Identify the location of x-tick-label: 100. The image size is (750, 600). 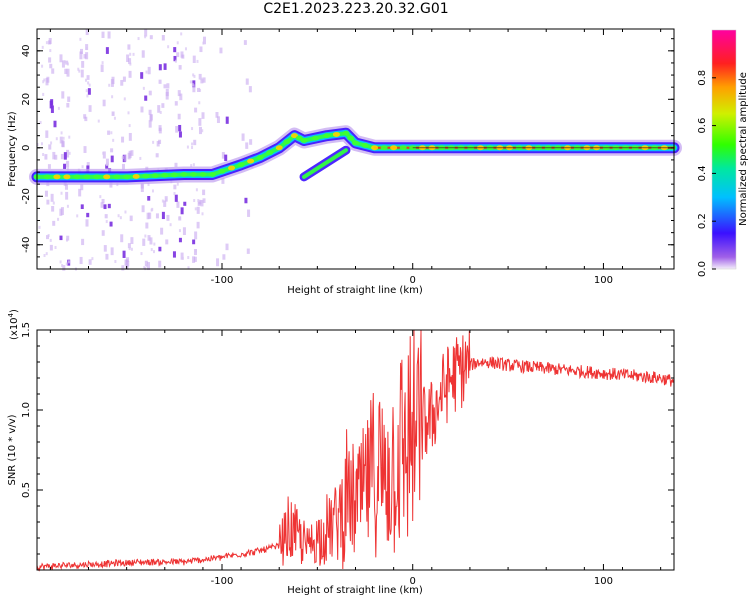
(603, 581).